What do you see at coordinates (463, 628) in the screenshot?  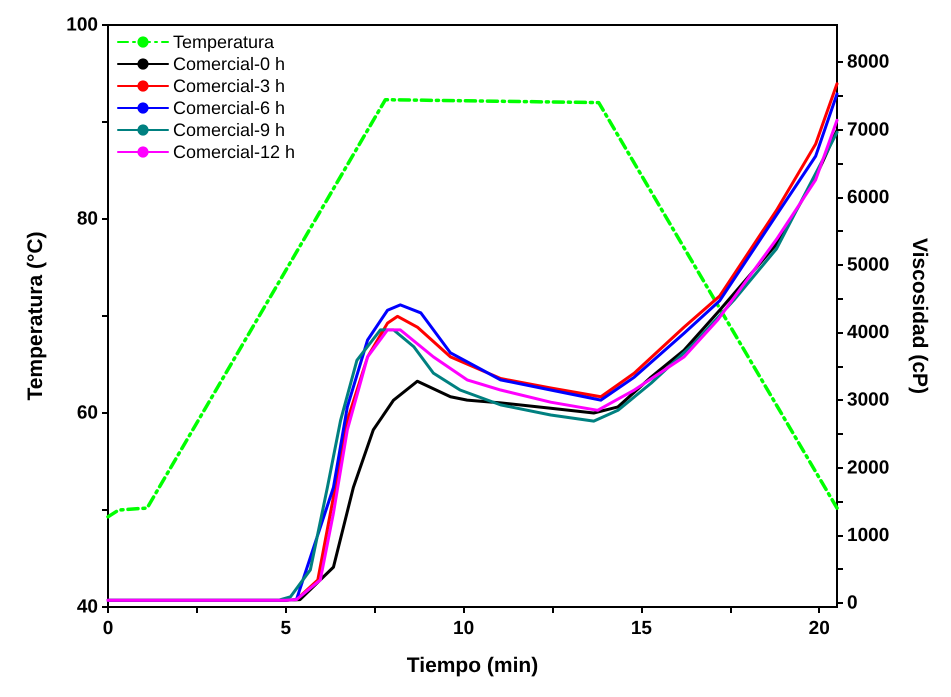 I see `x-tick-label: 10` at bounding box center [463, 628].